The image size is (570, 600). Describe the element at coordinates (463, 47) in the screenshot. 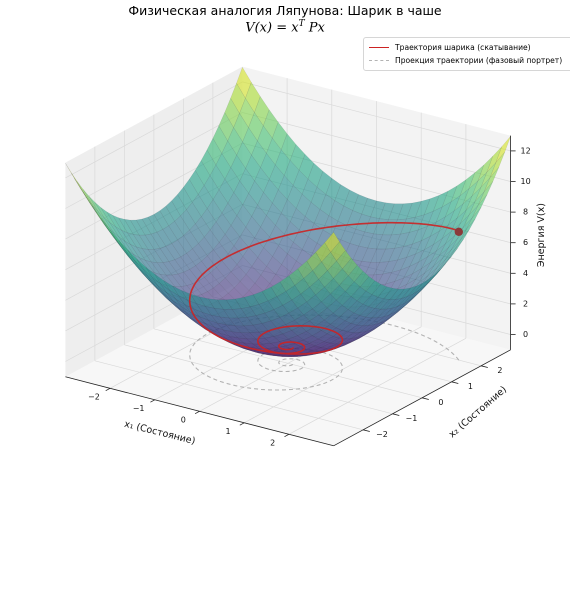

I see `legend-label-trajectory: Траектория шарика (скатывание)` at that location.